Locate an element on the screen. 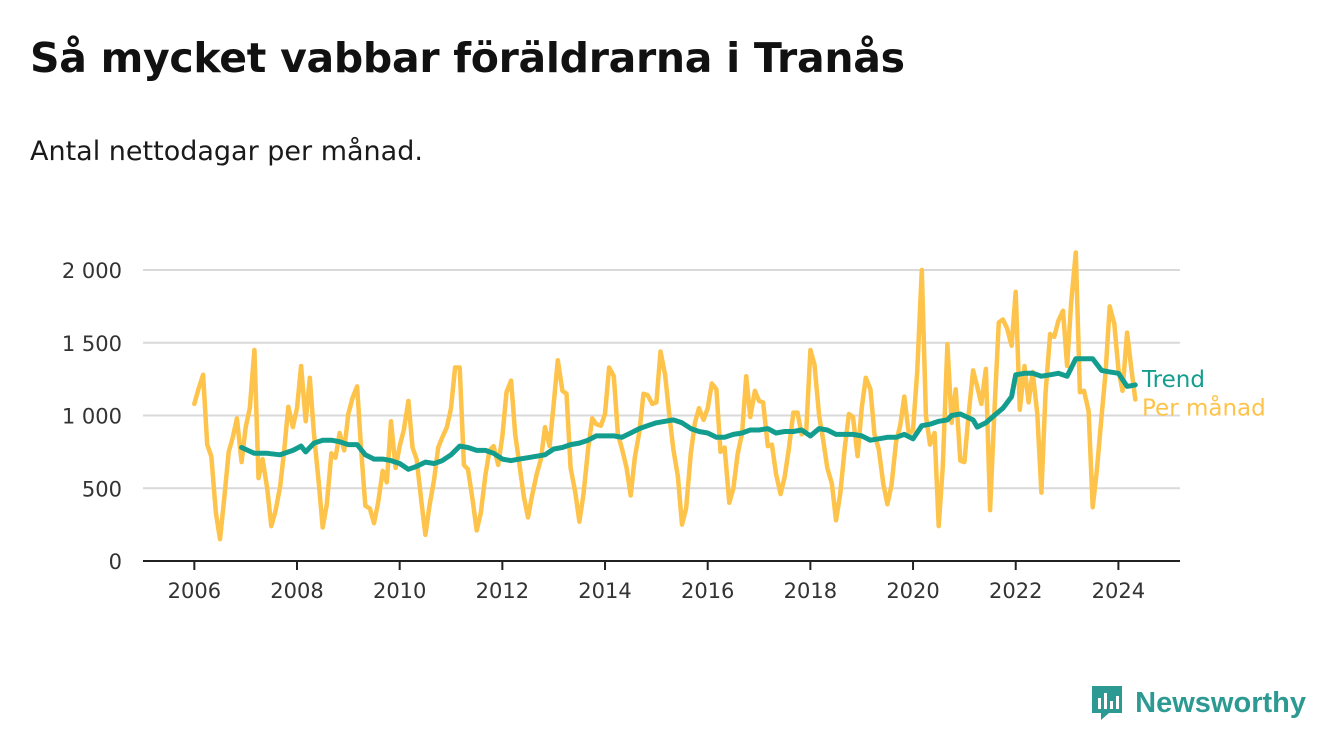 The width and height of the screenshot is (1340, 753). y-tick-label: 2 000 is located at coordinates (92, 271).